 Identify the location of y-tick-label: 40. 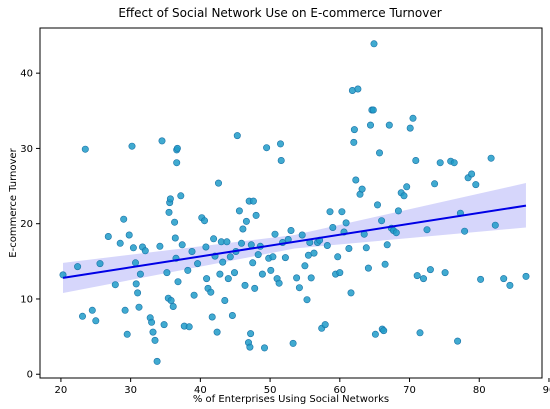
(26, 74).